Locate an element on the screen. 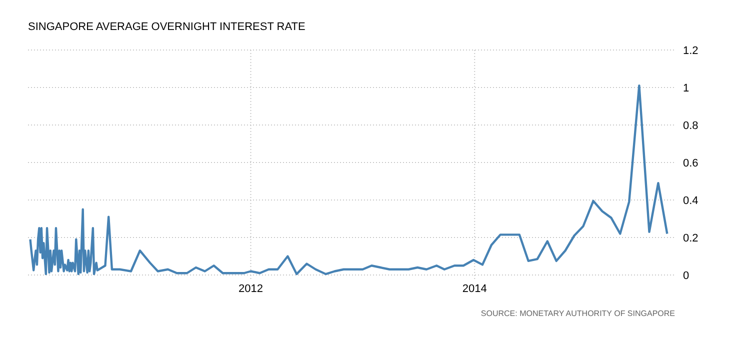 The image size is (730, 340). y-tick-label: 0.8 is located at coordinates (690, 126).